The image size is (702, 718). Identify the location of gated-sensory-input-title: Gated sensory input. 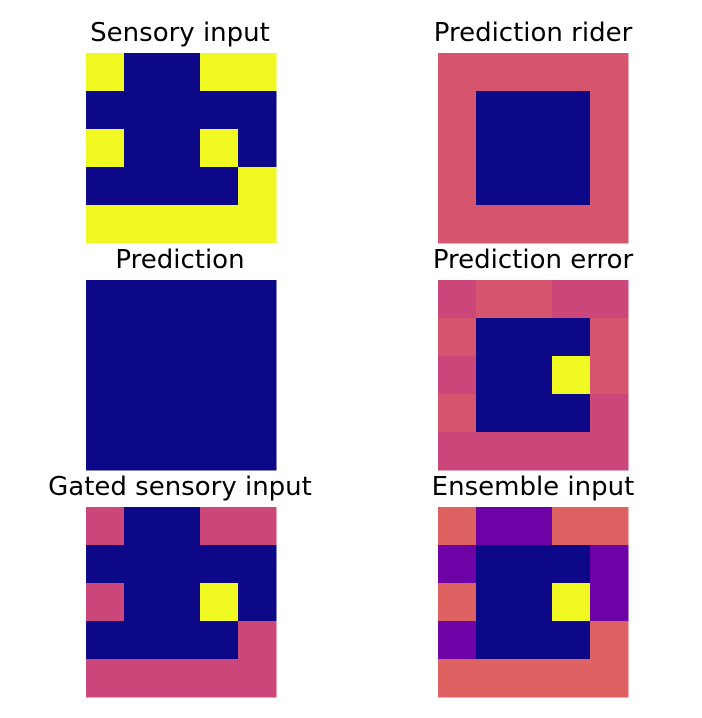
(180, 487).